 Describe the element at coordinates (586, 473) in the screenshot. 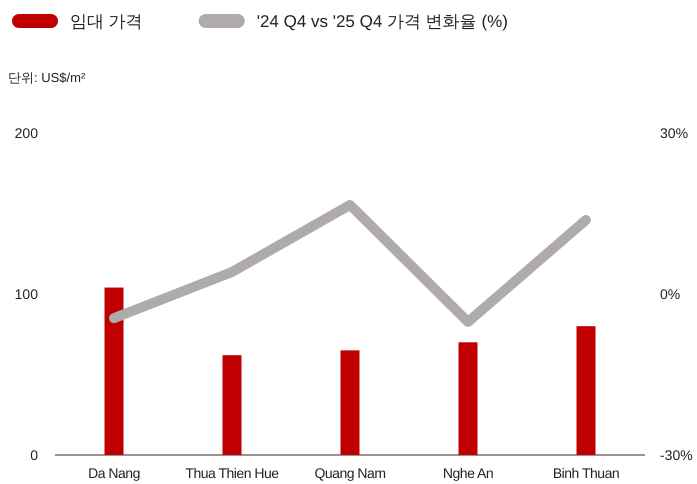

I see `x-tick-label: Binh Thuan` at that location.